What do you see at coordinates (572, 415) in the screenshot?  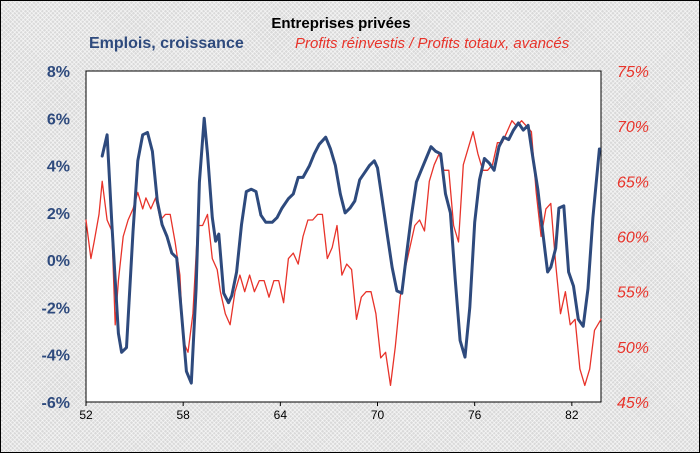 I see `x-axis-tick-label: 82` at bounding box center [572, 415].